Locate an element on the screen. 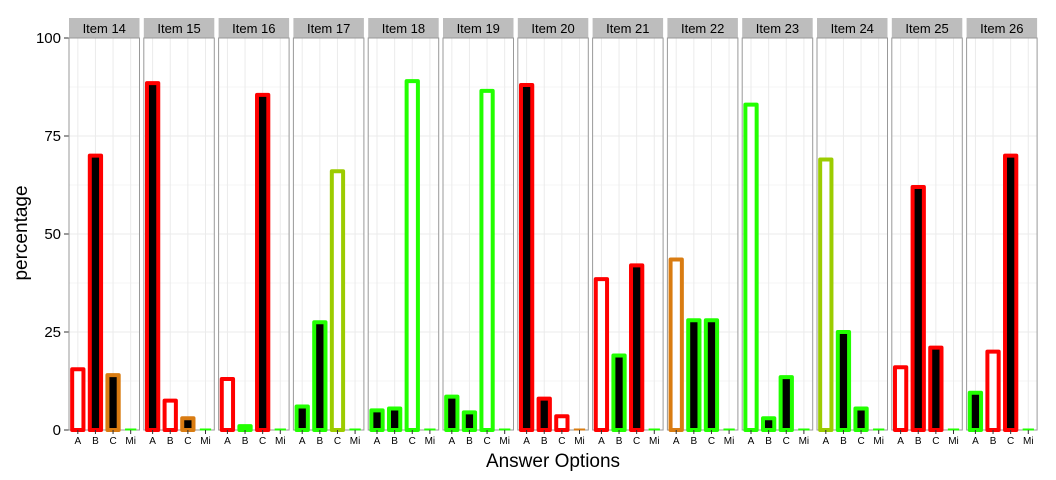 Image resolution: width=1056 pixels, height=480 pixels. facet-panel: Item 17 A B C Mi is located at coordinates (328, 232).